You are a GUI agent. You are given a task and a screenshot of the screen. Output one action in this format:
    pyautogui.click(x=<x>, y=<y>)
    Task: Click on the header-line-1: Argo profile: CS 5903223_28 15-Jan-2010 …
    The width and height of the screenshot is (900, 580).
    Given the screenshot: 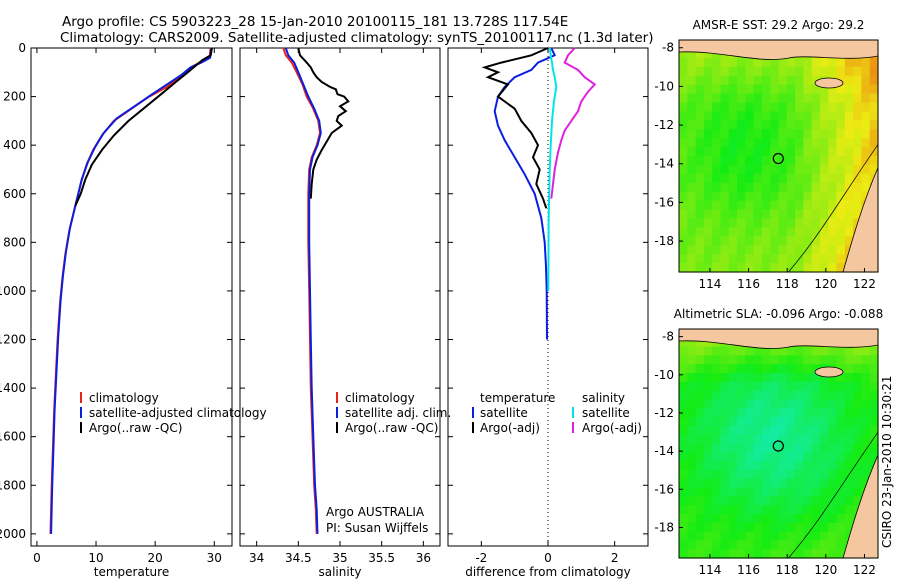 What is the action you would take?
    pyautogui.click(x=315, y=22)
    